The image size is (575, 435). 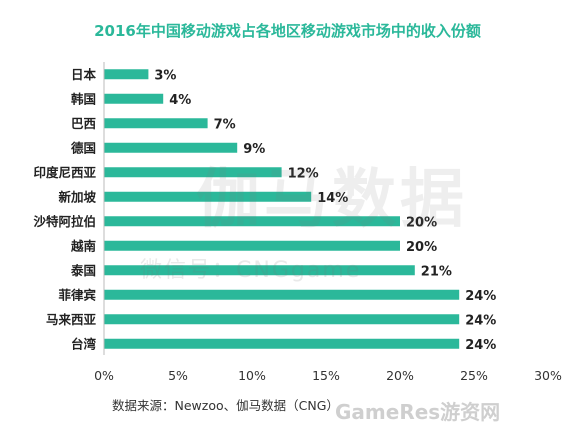 What do you see at coordinates (225, 405) in the screenshot?
I see `source-note: 数据来源：Newzoo、伽马数据（CNG）` at bounding box center [225, 405].